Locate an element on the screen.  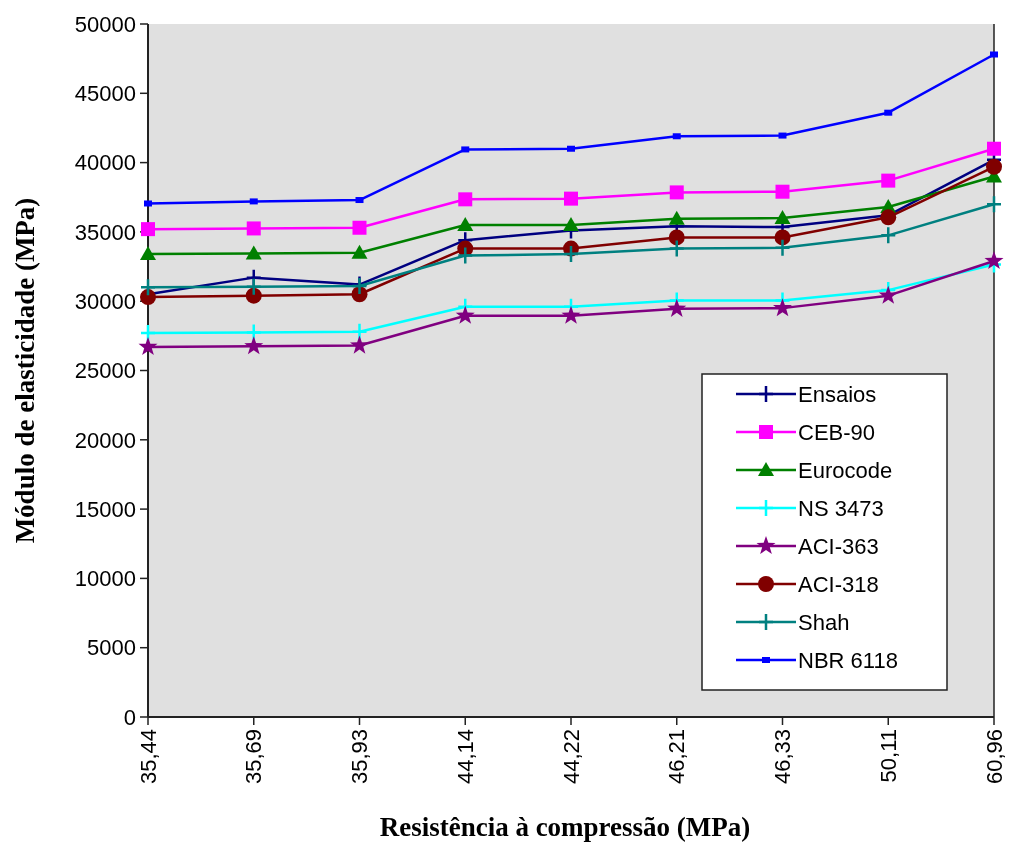
y-tick-label: 45000 is located at coordinates (105, 93).